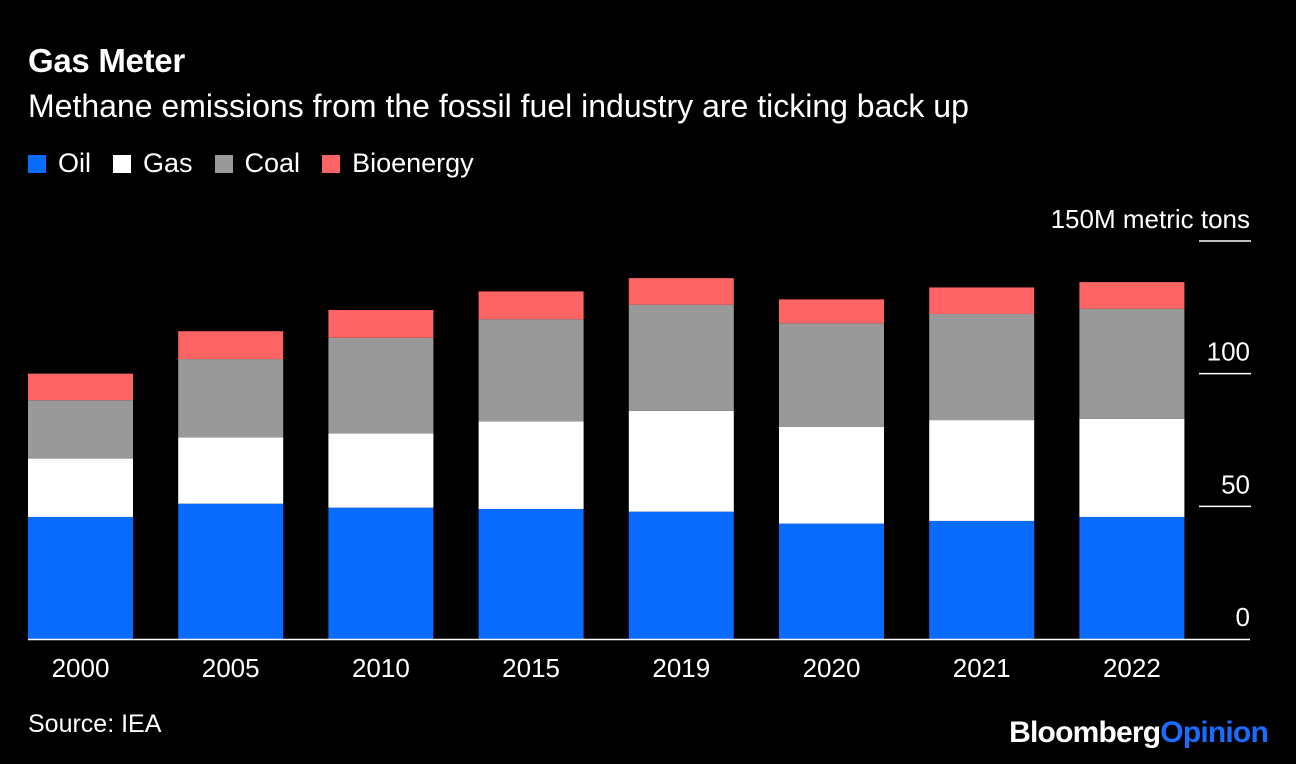  Describe the element at coordinates (531, 370) in the screenshot. I see `bar-coal-2015` at that location.